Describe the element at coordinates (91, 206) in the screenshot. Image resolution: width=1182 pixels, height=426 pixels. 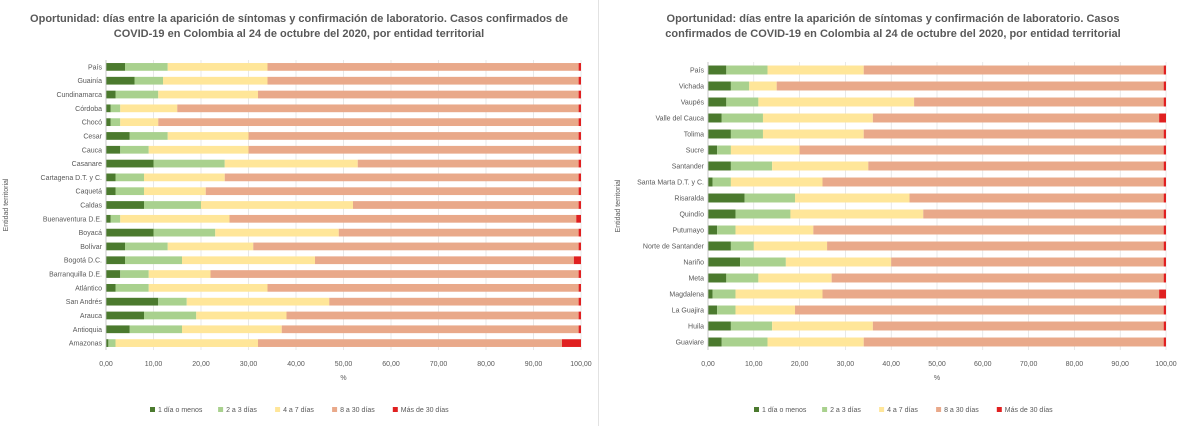
I see `category-label: Caldas` at that location.